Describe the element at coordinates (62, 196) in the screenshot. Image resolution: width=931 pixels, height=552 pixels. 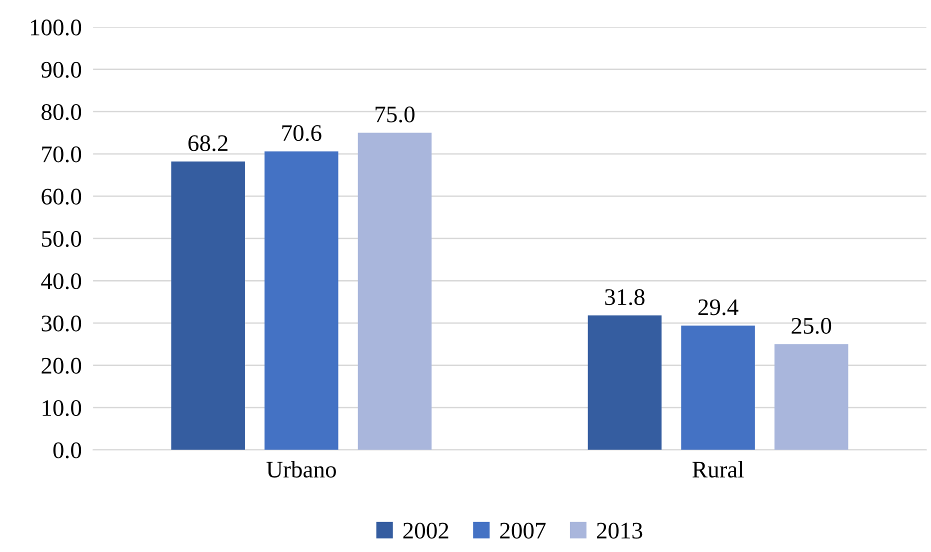
I see `y-tick-label: 60.0` at that location.